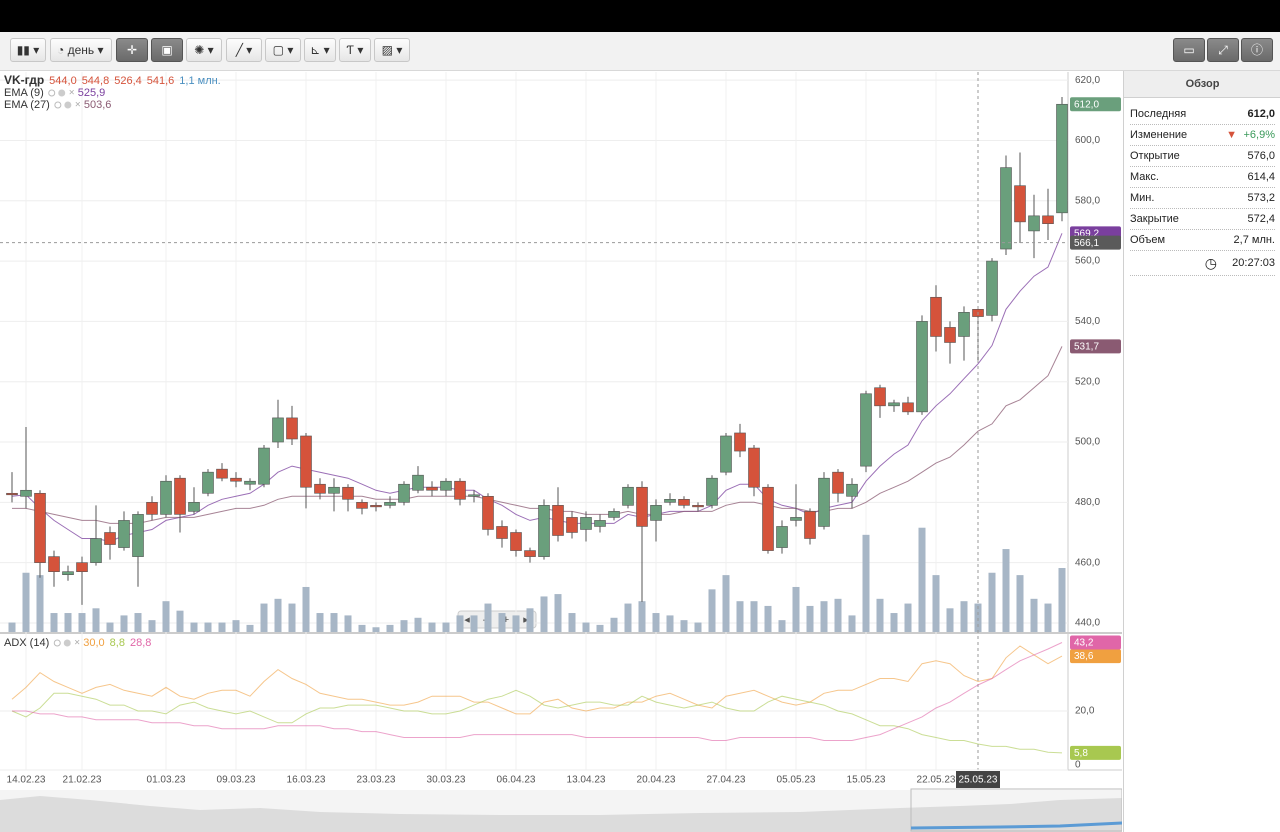 This screenshot has height=832, width=1280. I want to click on line-tool-button: ╱ ▾, so click(244, 50).